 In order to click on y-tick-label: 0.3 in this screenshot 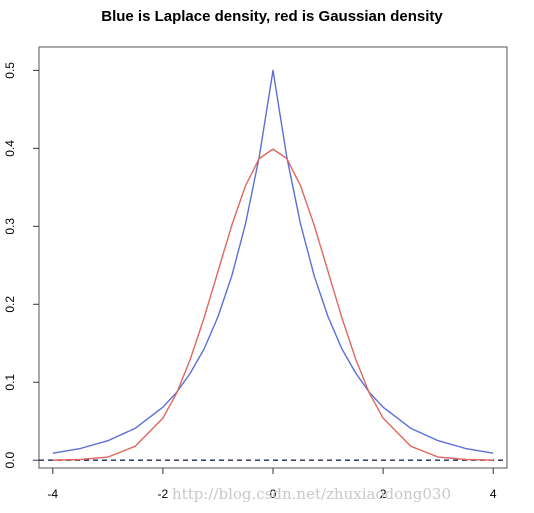, I will do `click(10, 226)`.